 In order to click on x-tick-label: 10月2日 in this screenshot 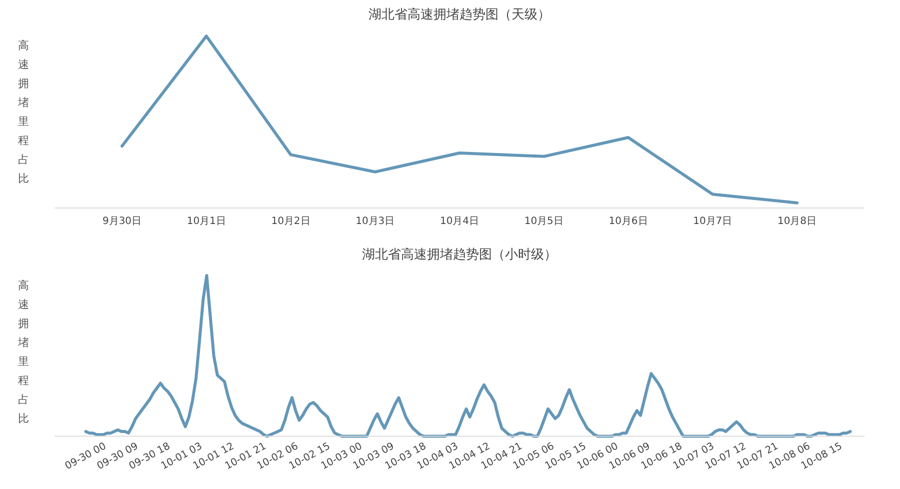, I will do `click(290, 222)`.